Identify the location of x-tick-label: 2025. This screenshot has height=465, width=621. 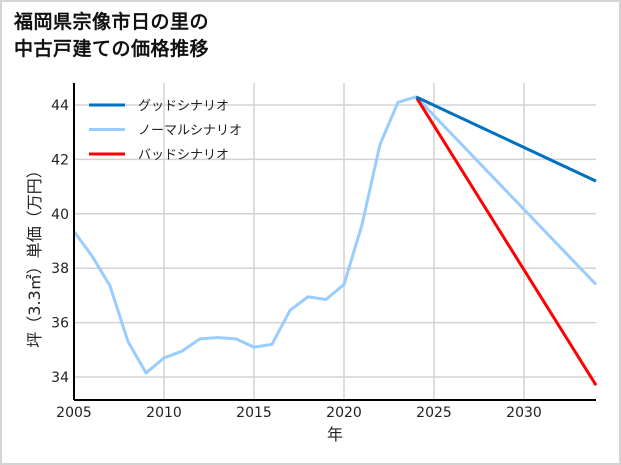
(434, 413).